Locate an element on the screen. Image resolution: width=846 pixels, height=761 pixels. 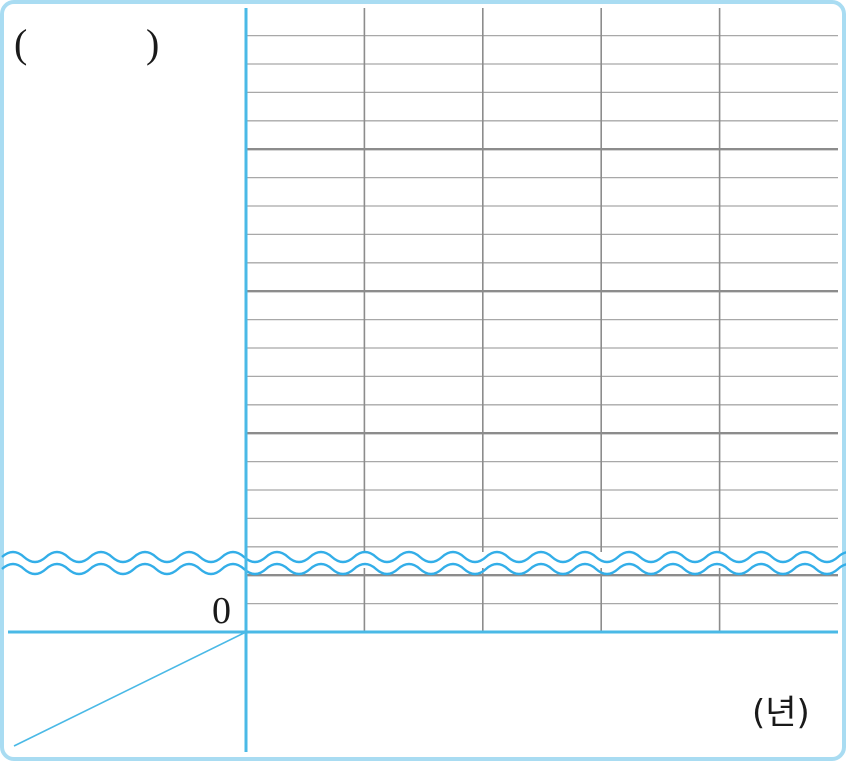
corner-diagonal is located at coordinates (130, 689).